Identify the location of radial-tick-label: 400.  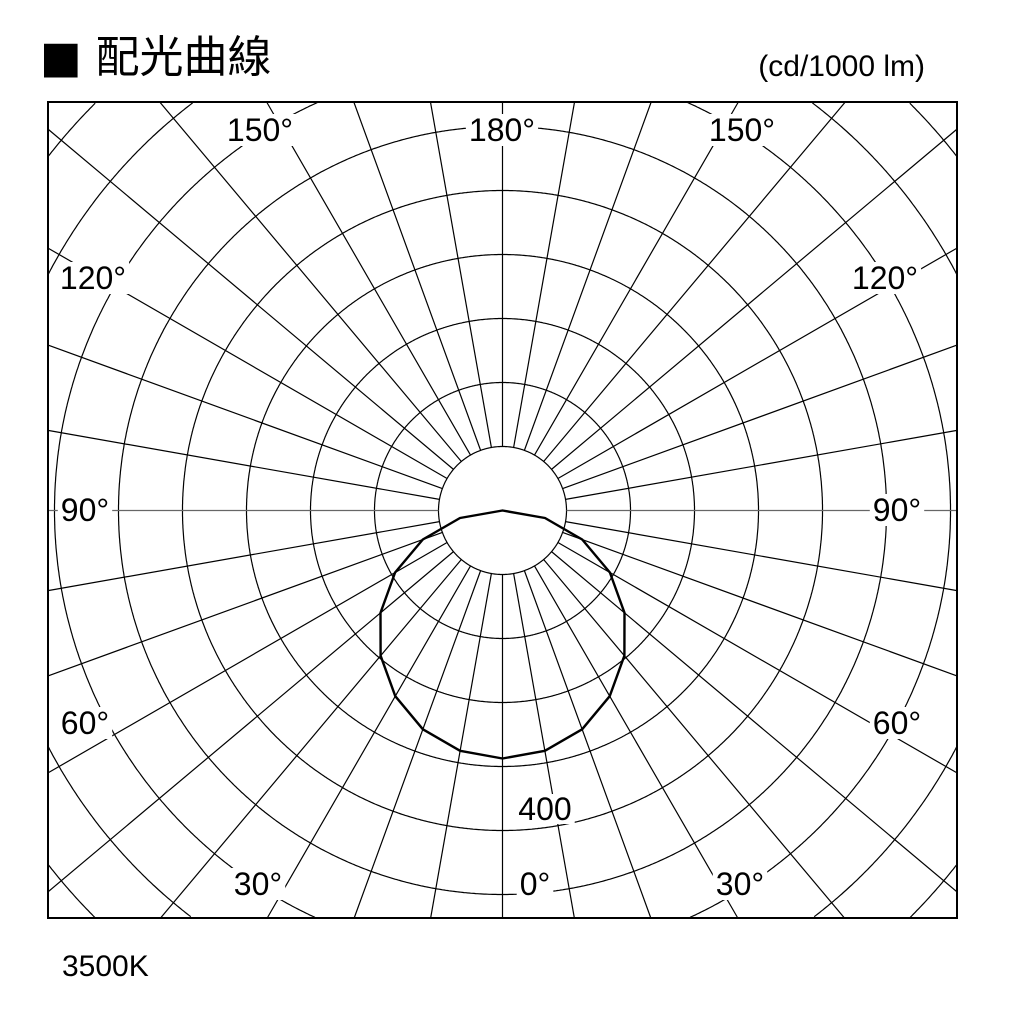
(544, 809).